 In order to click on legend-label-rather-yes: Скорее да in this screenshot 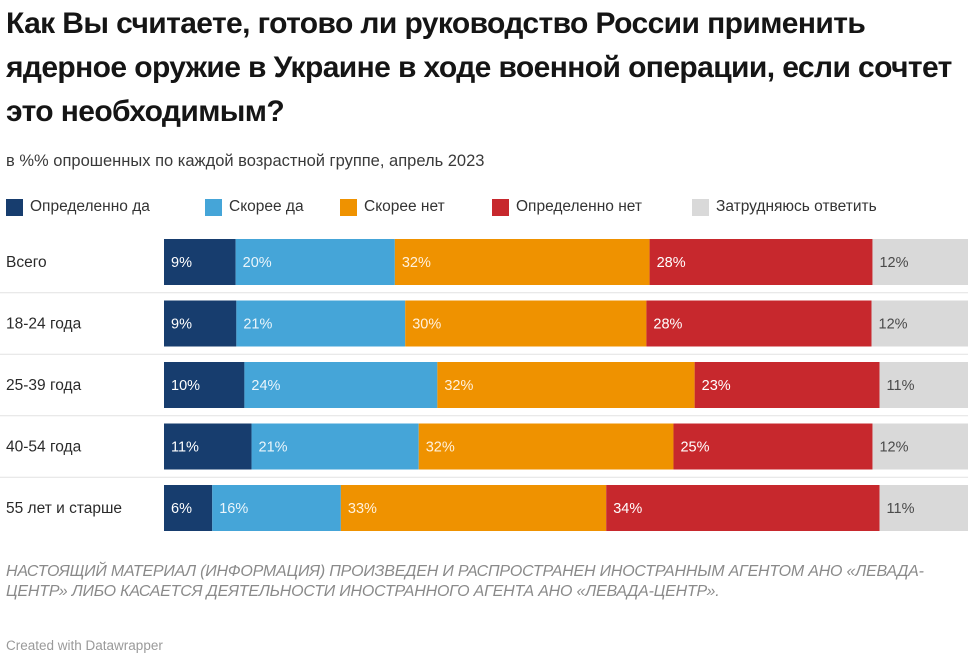, I will do `click(266, 206)`.